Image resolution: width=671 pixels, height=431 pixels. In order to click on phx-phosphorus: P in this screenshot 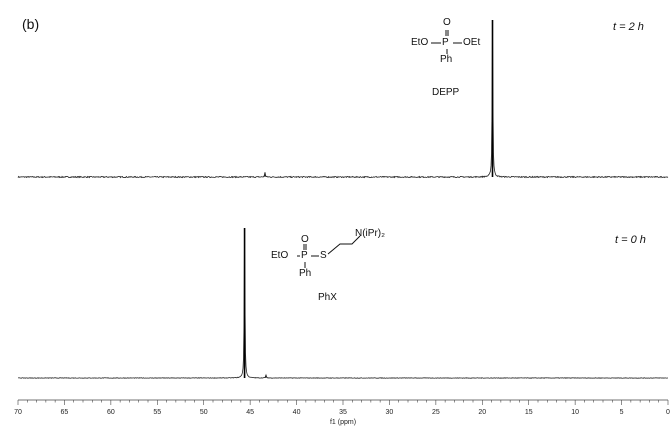, I will do `click(304, 255)`.